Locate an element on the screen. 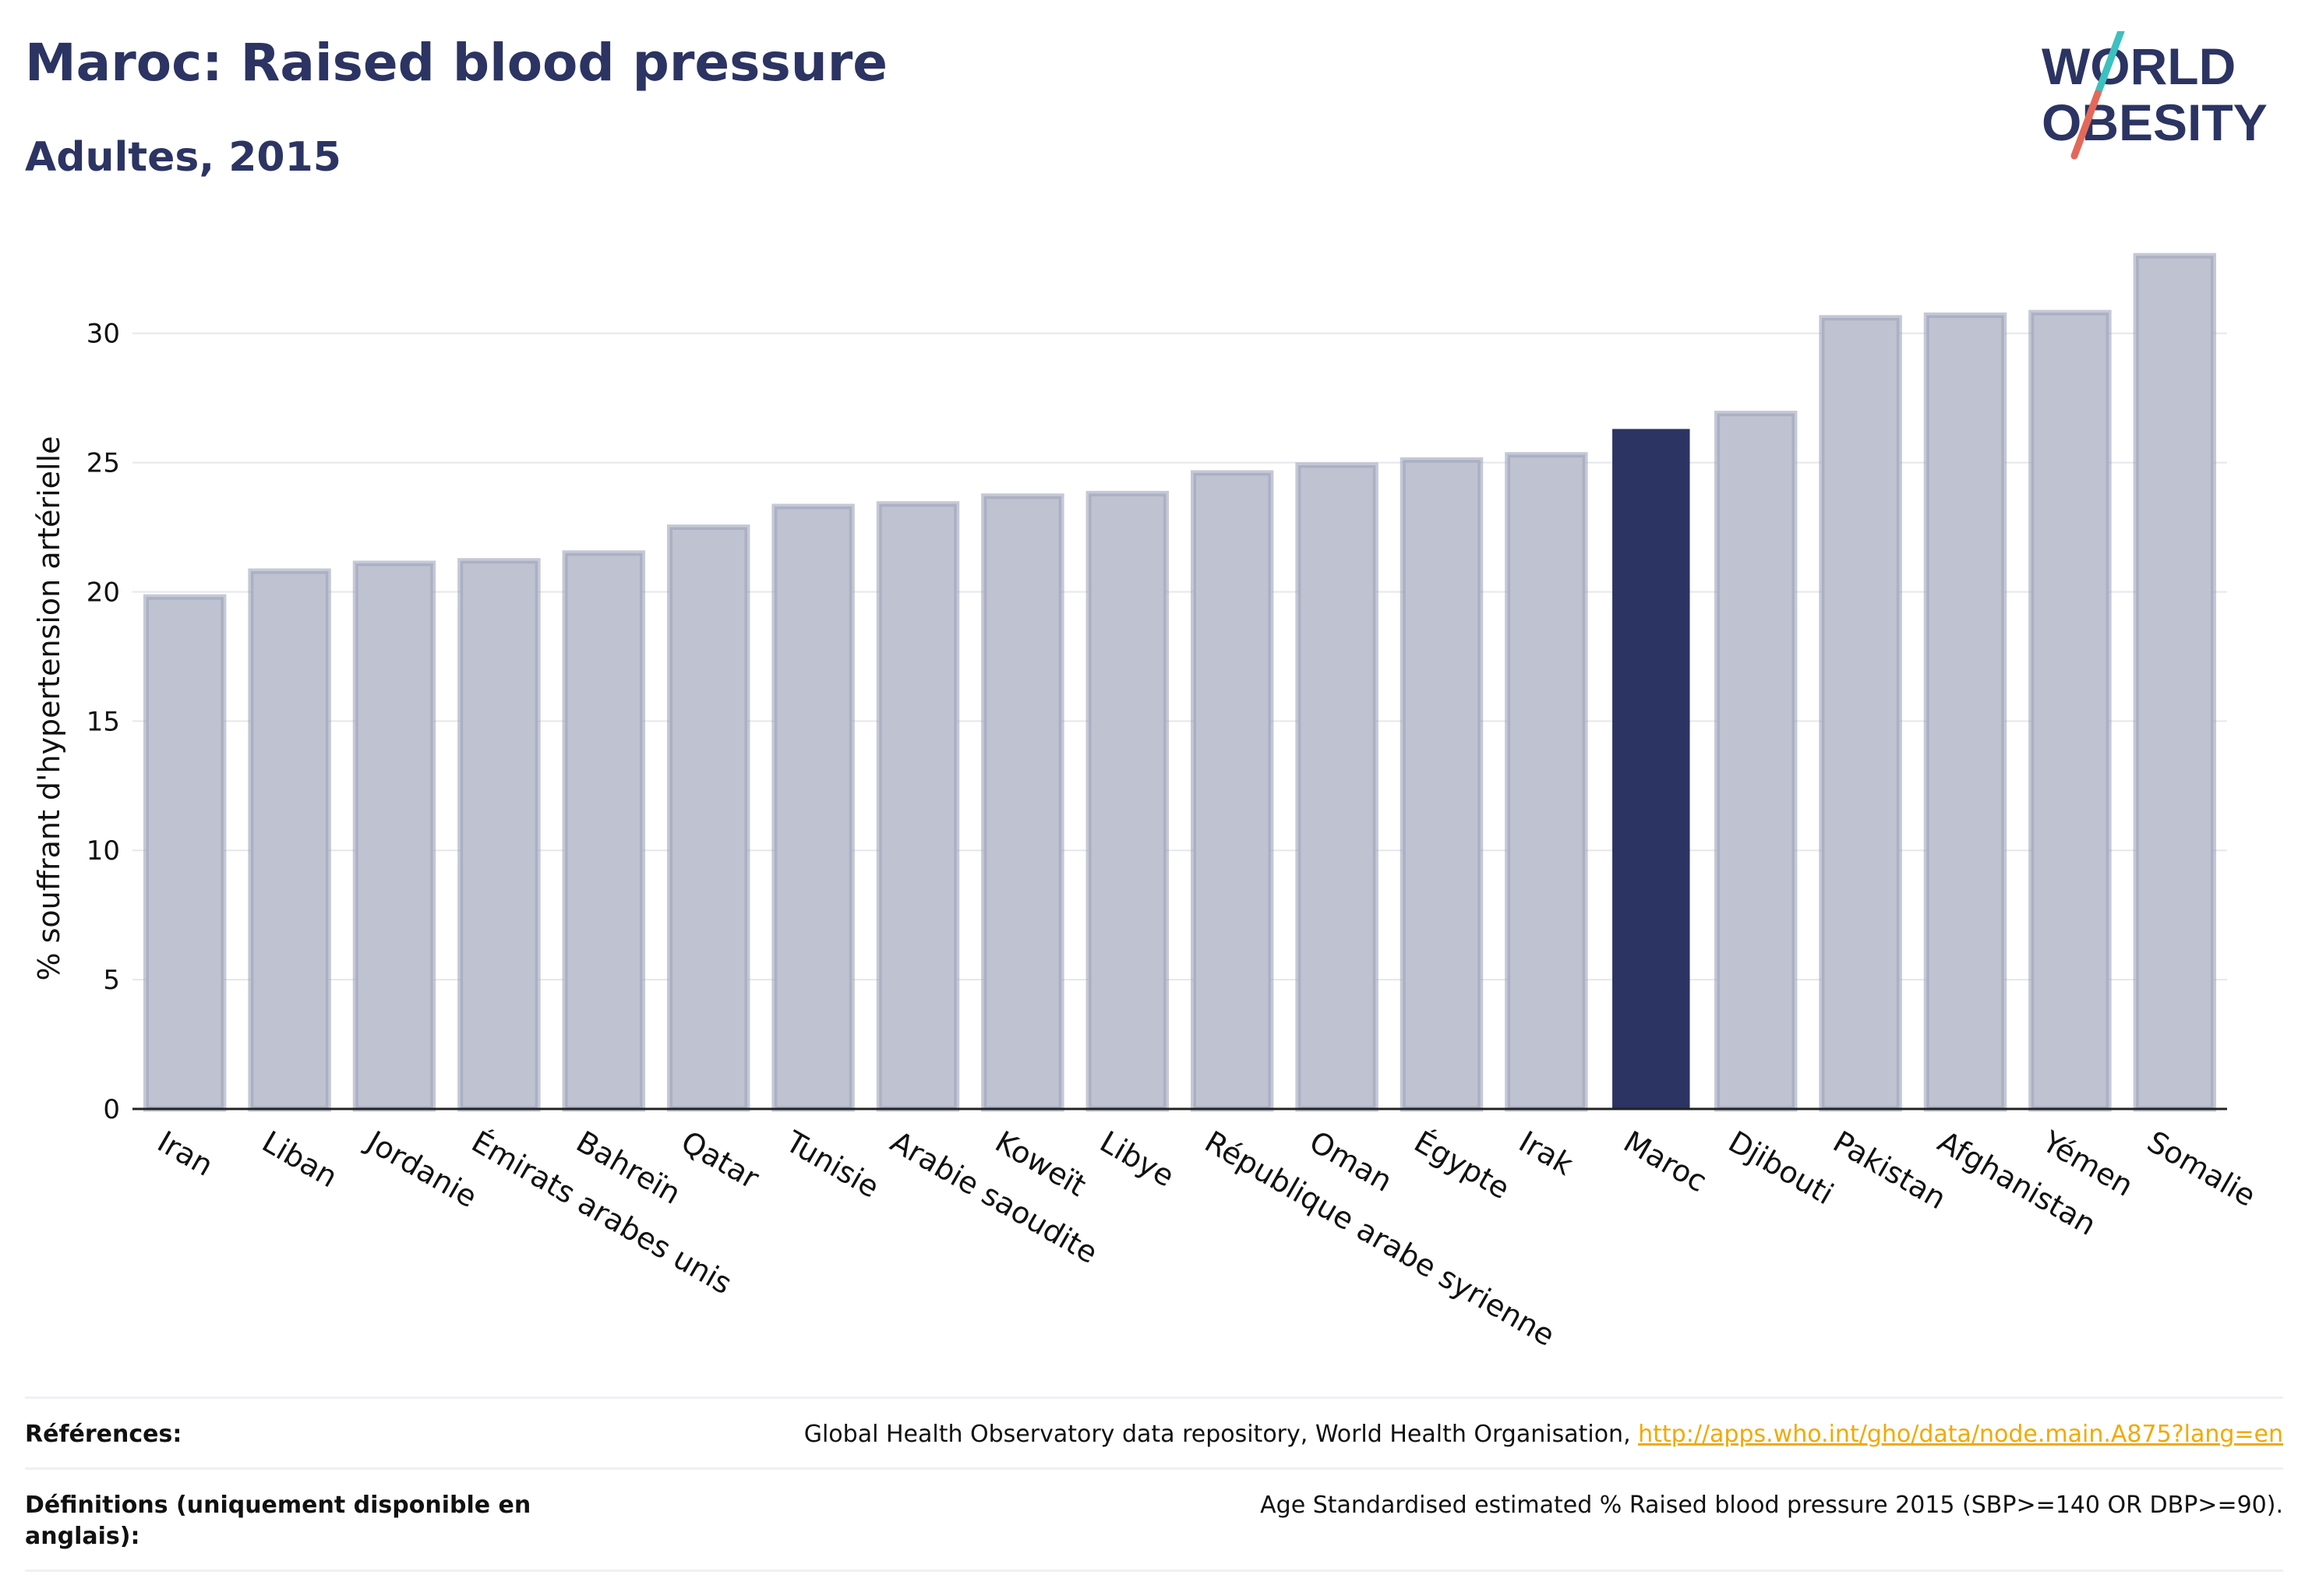 The height and width of the screenshot is (1596, 2305). logo-text-line1: WORLD is located at coordinates (2139, 66).